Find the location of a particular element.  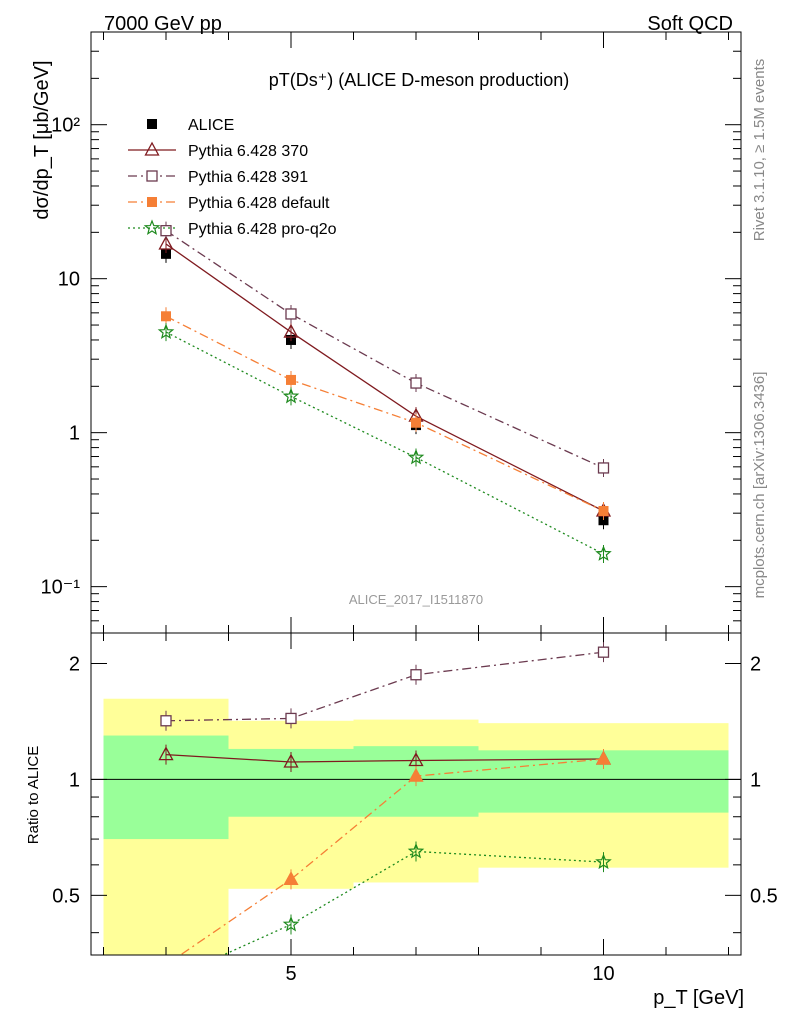

ratio-y-tick-label-left-1: 1 is located at coordinates (74, 780).